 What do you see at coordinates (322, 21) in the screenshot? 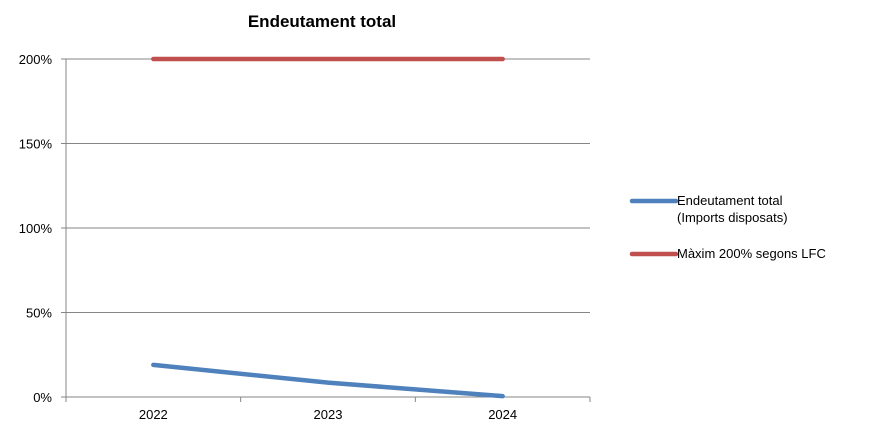
I see `chart-title: Endeutament total` at bounding box center [322, 21].